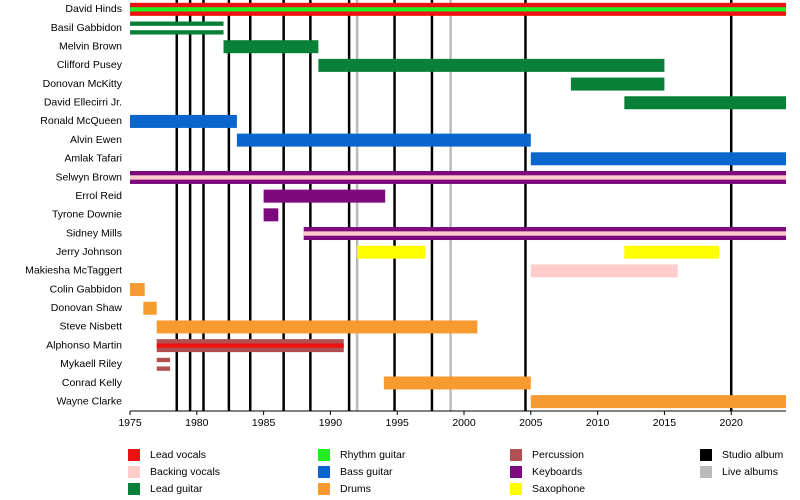  Describe the element at coordinates (178, 455) in the screenshot. I see `legend-label: Lead vocals` at that location.